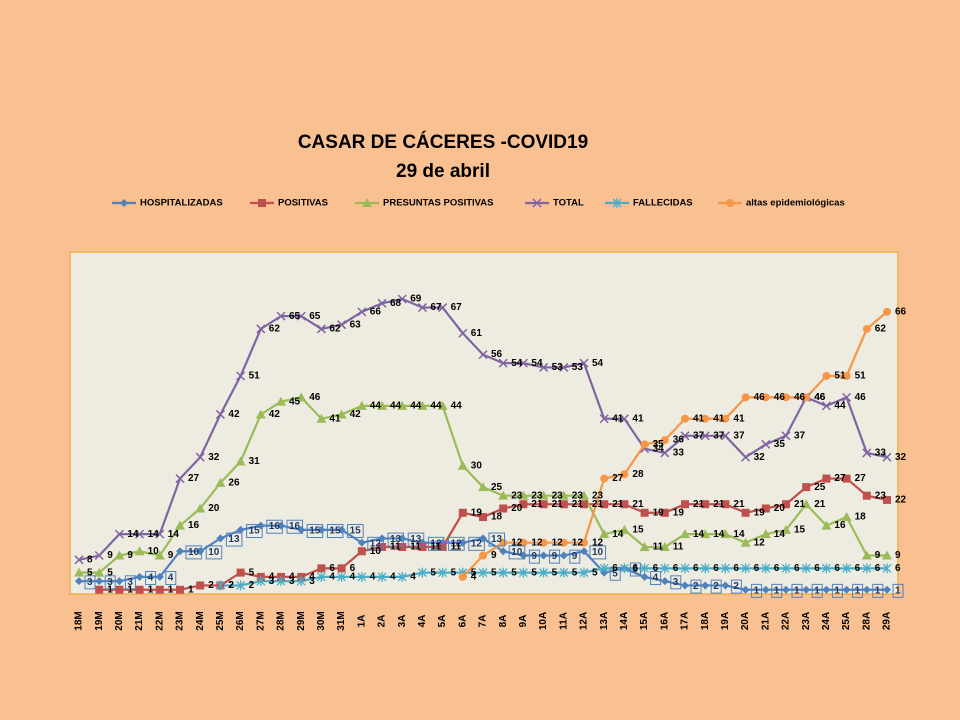 The height and width of the screenshot is (720, 960). I want to click on legend-label: POSITIVAS, so click(303, 203).